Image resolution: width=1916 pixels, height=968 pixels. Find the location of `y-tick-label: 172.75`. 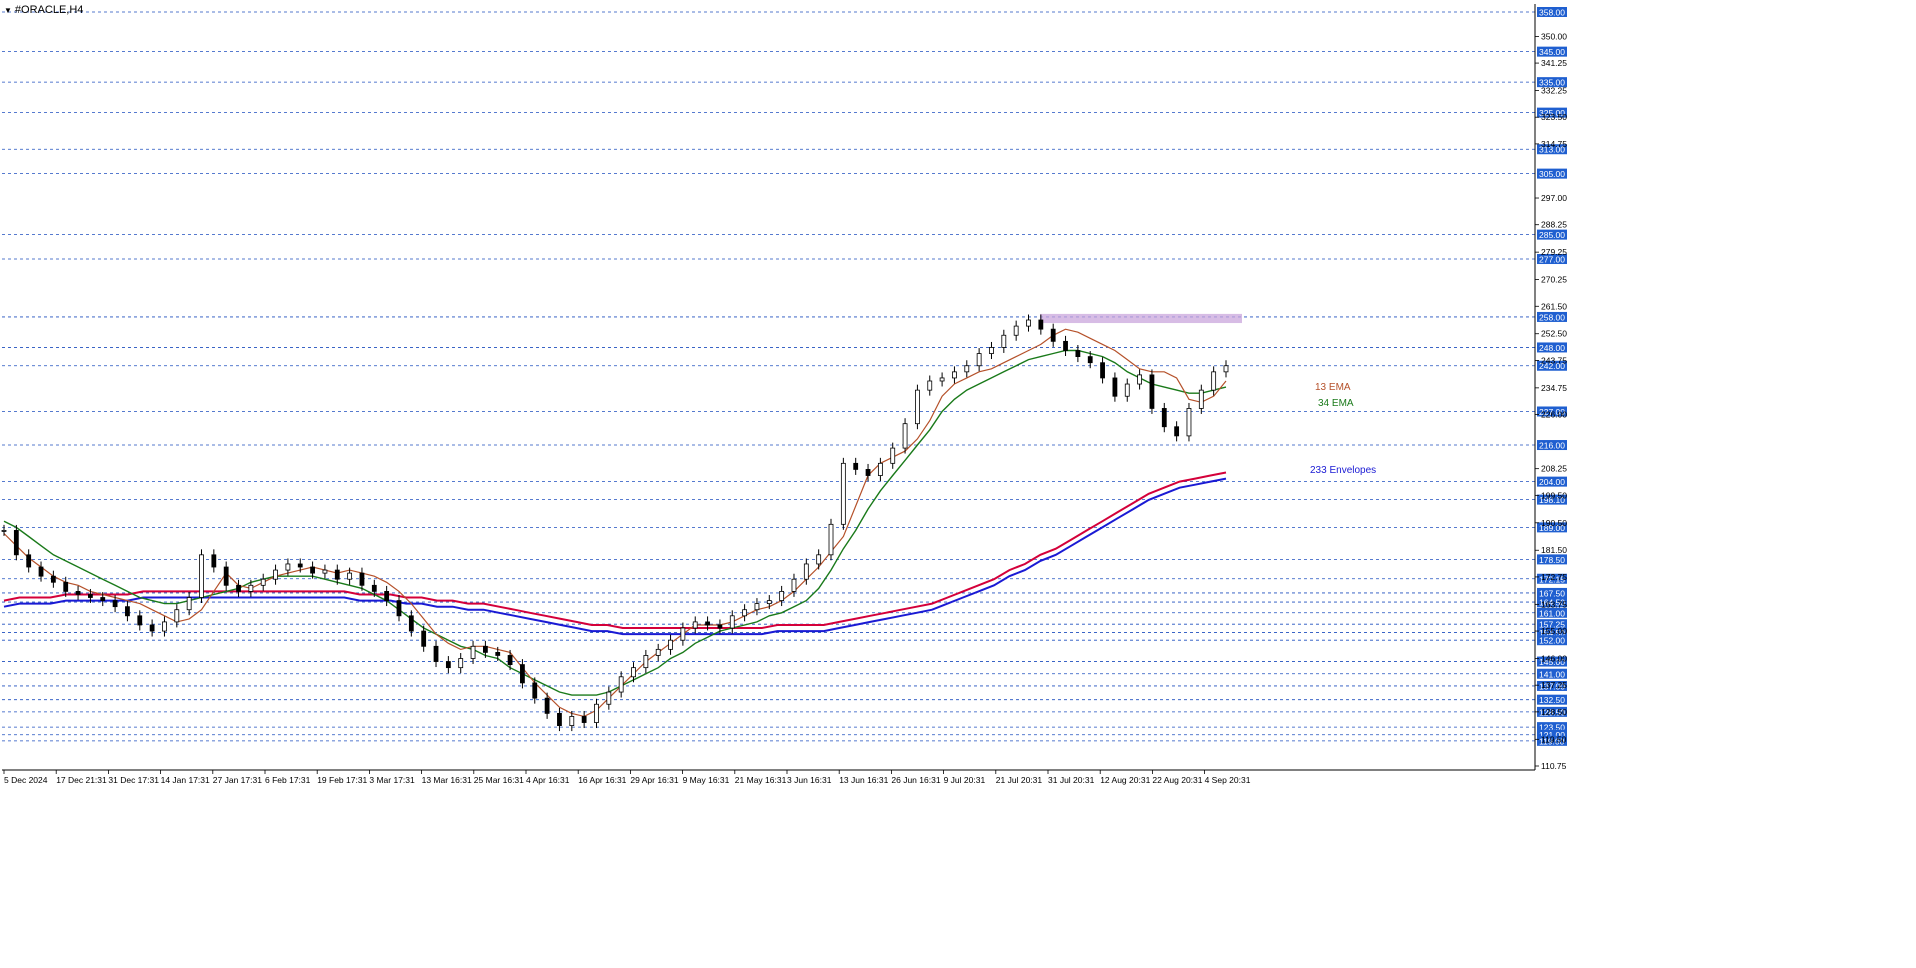

y-tick-label: 172.75 is located at coordinates (1554, 577).